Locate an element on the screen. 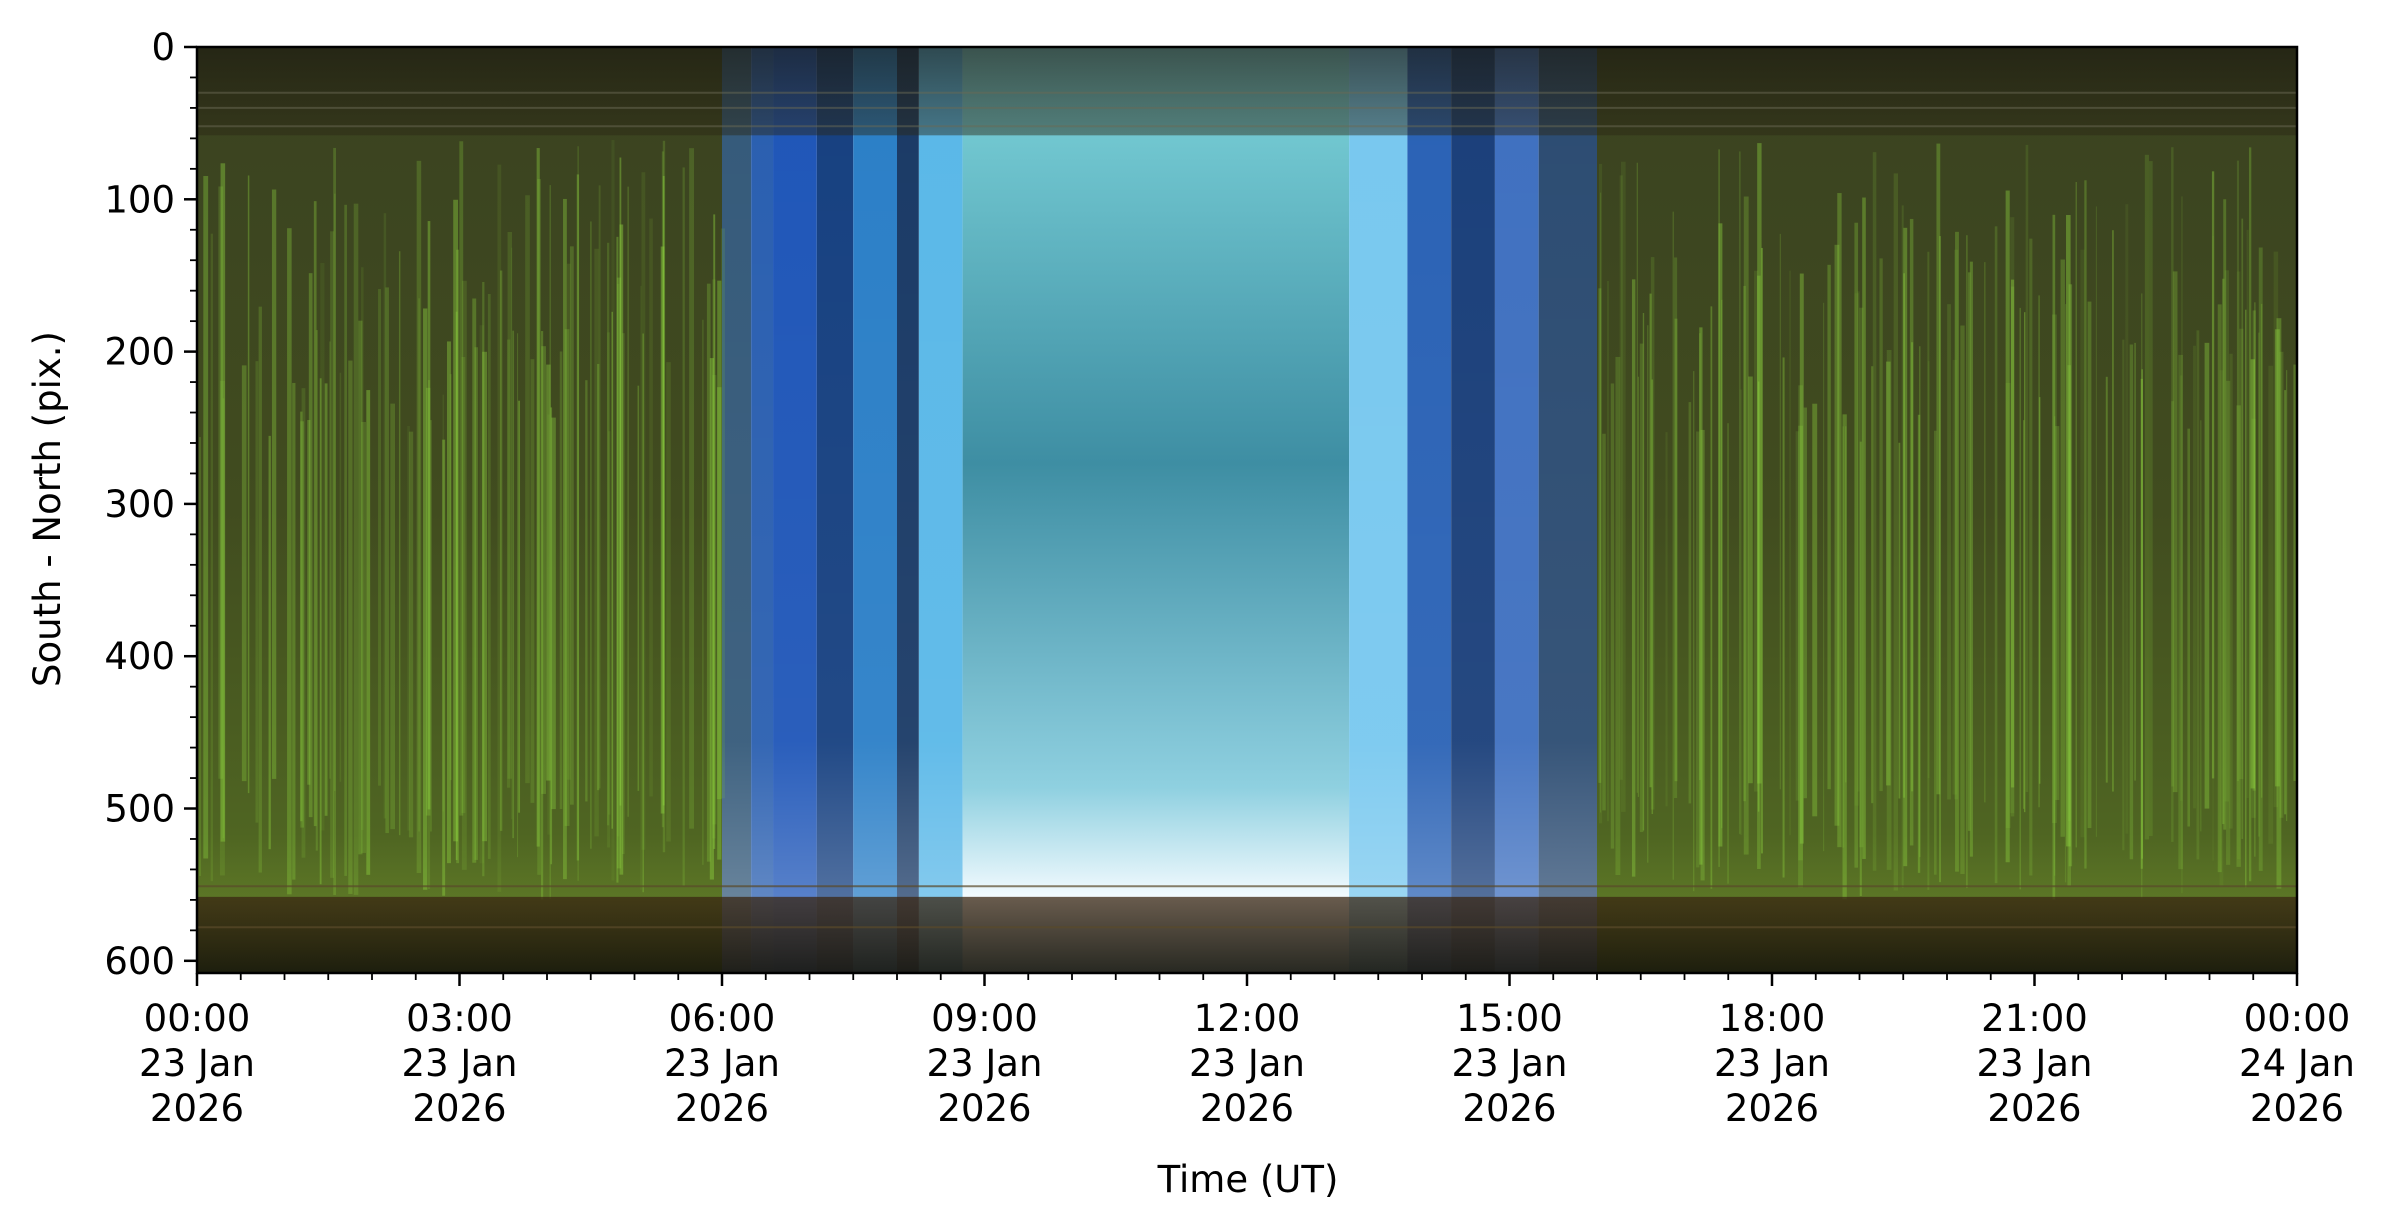 Image resolution: width=2385 pixels, height=1231 pixels. x-tick-label-line: 2026 is located at coordinates (984, 1108).